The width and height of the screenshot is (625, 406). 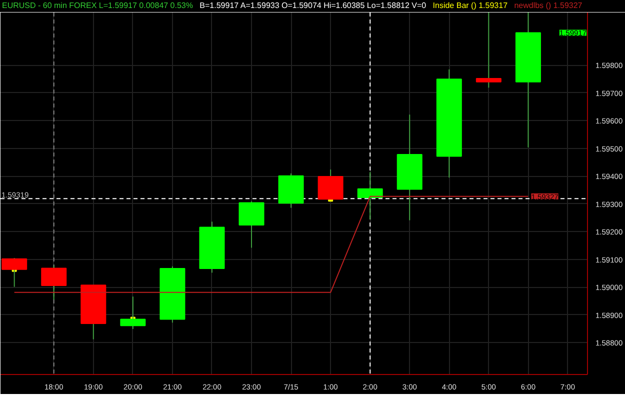 I want to click on text: newdlbs (), so click(x=533, y=5).